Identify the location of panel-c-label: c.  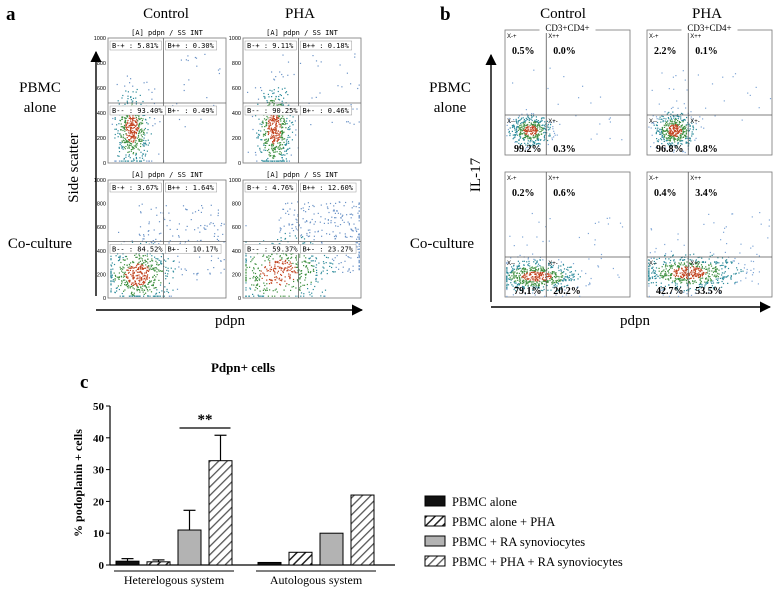
(84, 382).